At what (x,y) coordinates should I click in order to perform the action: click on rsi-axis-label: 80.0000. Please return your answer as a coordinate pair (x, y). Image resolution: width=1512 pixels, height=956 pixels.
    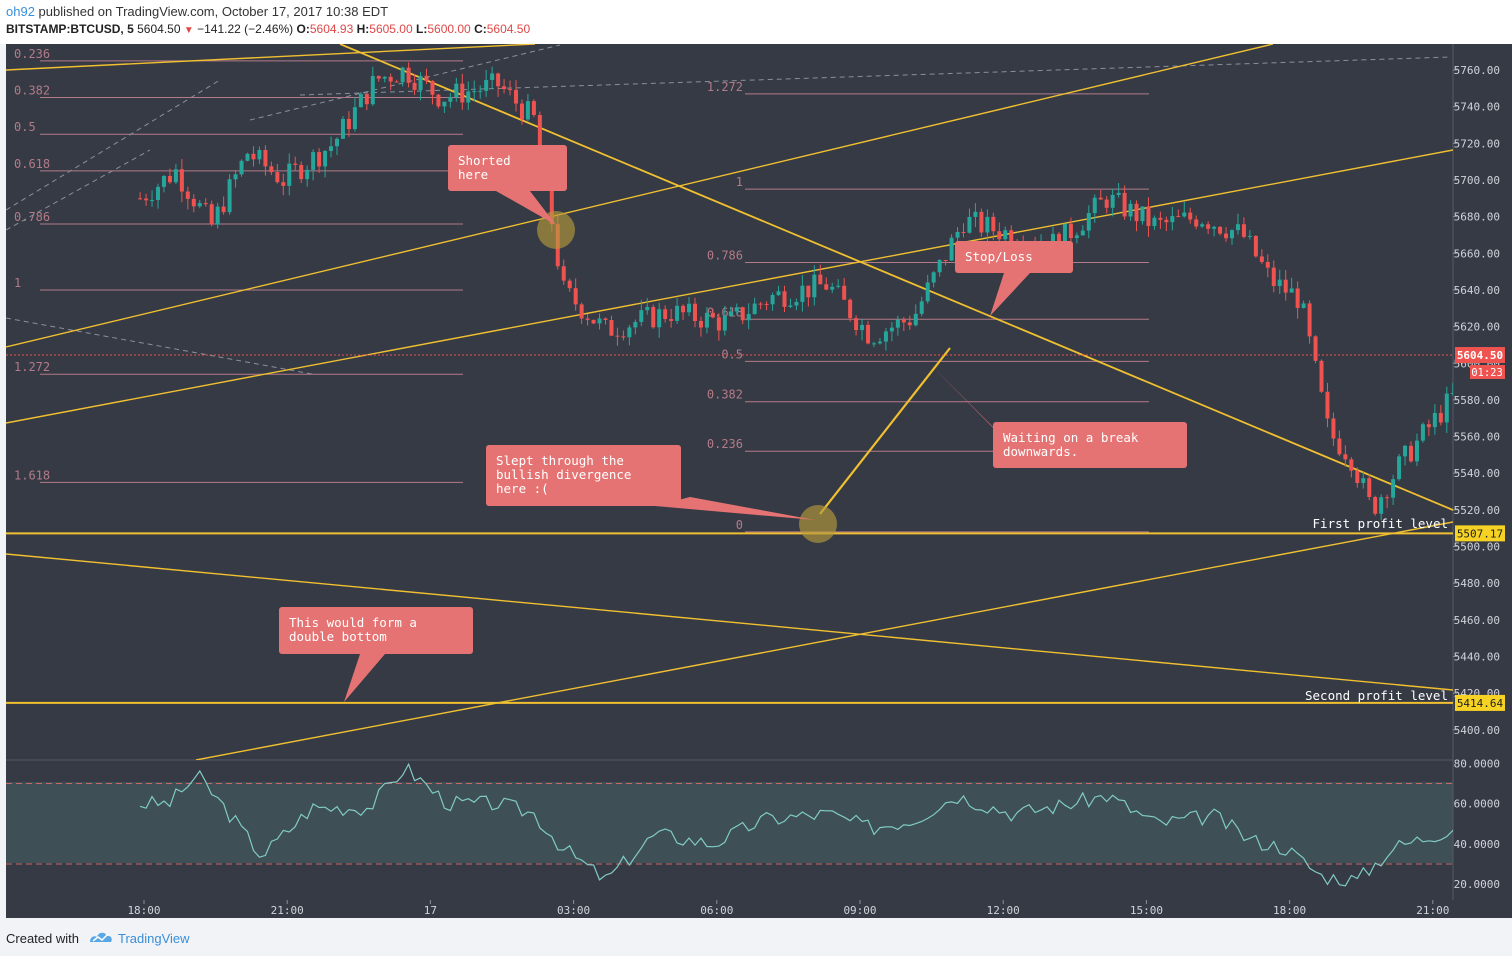
    Looking at the image, I should click on (1477, 763).